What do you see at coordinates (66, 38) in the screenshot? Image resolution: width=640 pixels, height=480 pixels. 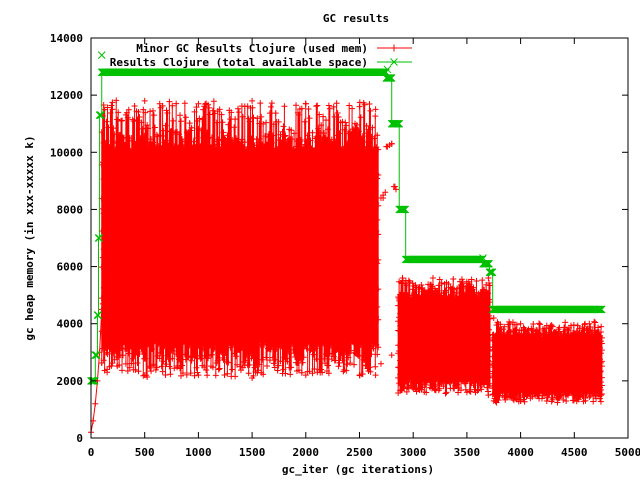 I see `y-tick-label: 14000` at bounding box center [66, 38].